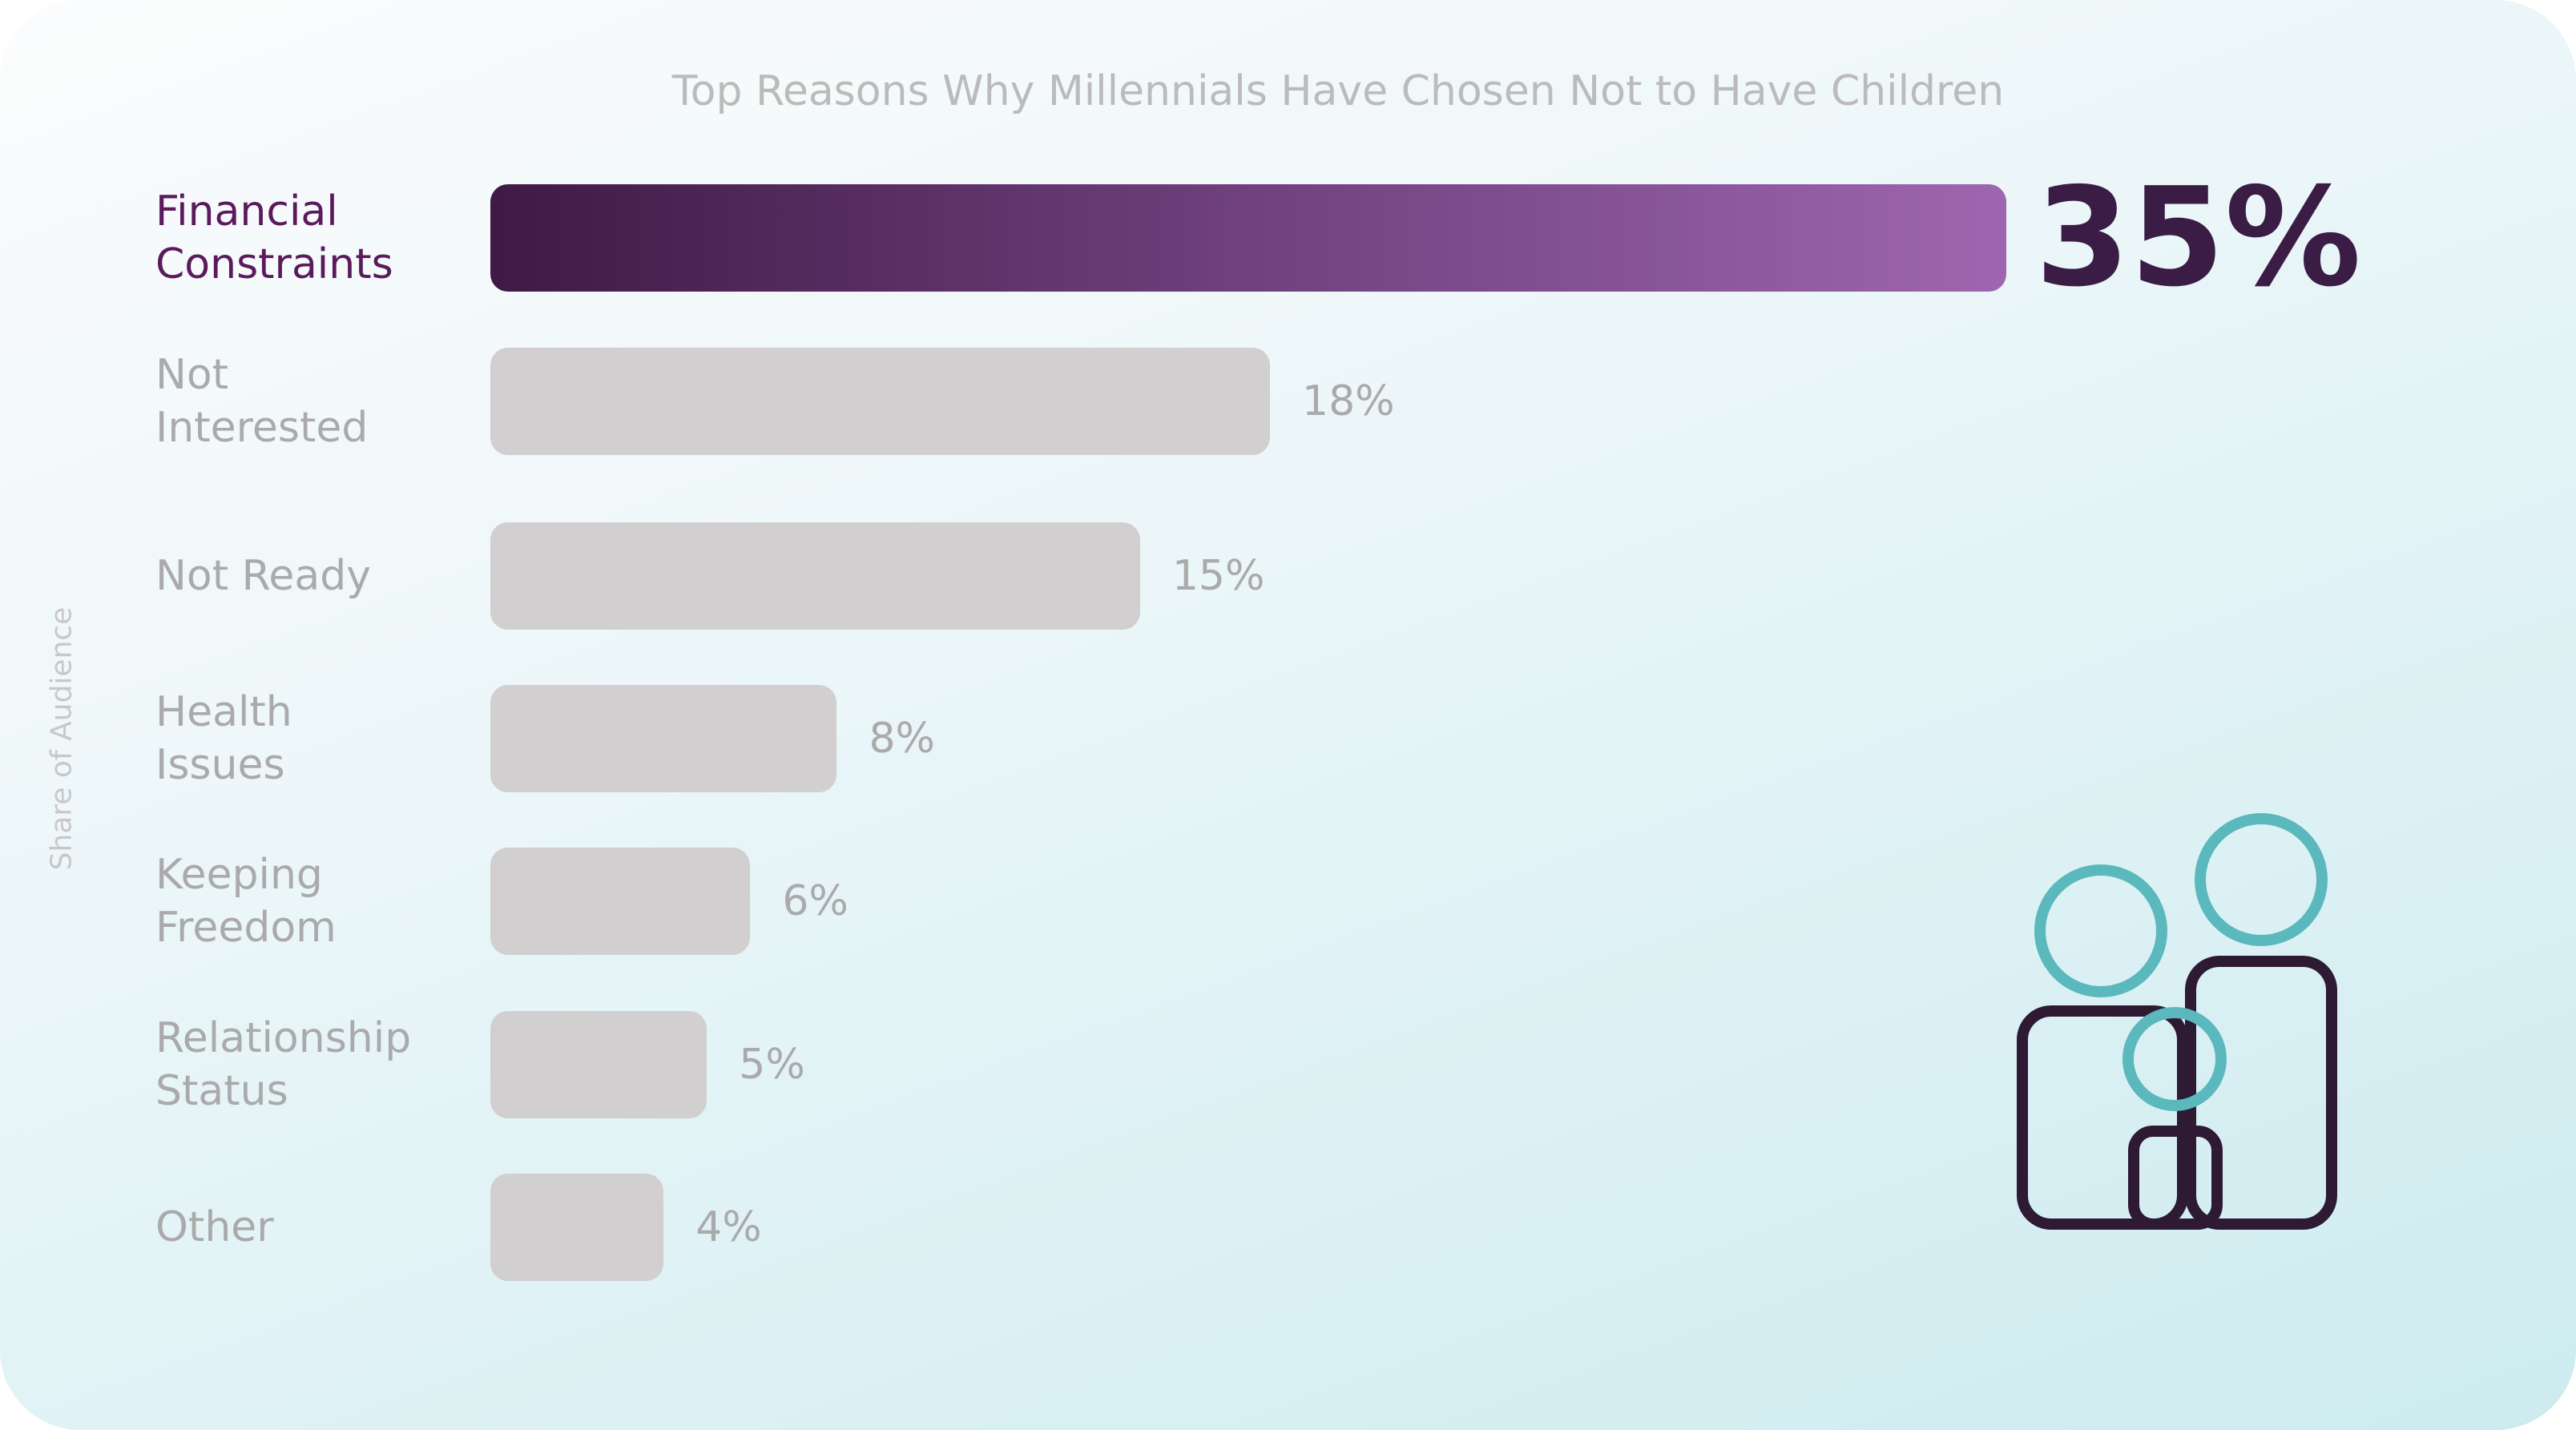 This screenshot has width=2576, height=1430. I want to click on category-label: Other, so click(214, 1227).